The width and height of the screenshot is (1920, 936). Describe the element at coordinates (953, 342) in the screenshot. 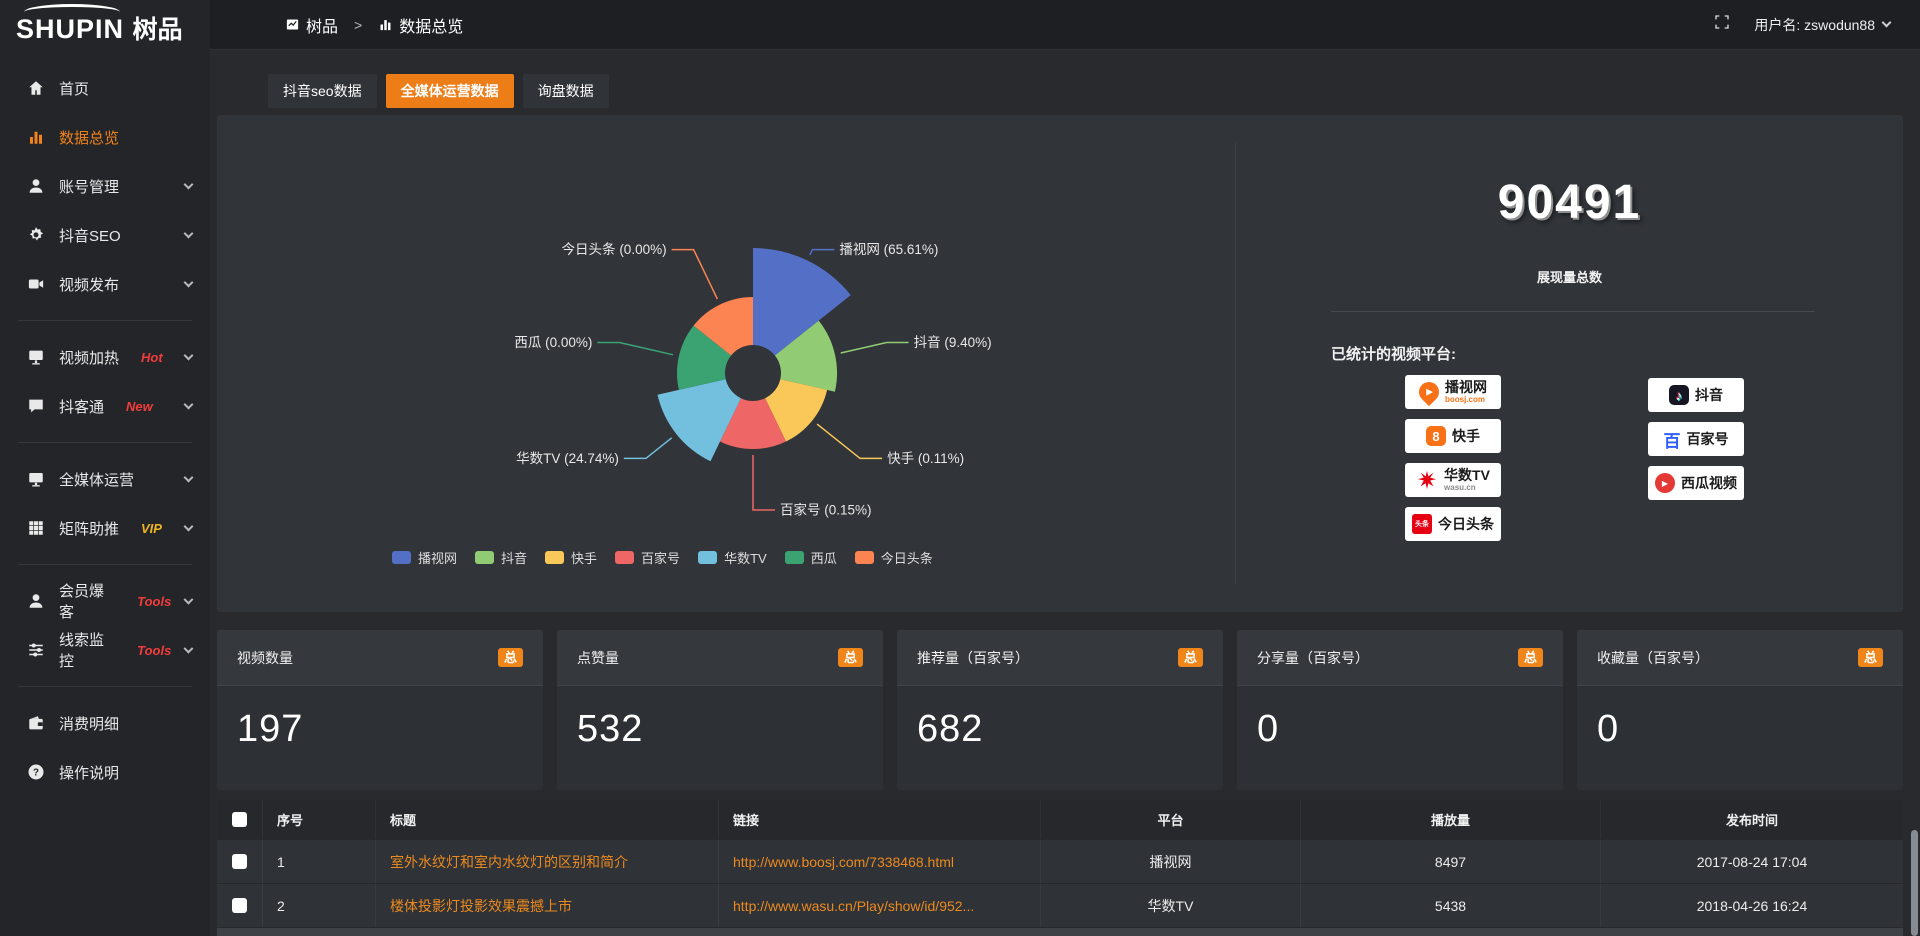

I see `pie-label: 抖音 (9.40%)` at that location.